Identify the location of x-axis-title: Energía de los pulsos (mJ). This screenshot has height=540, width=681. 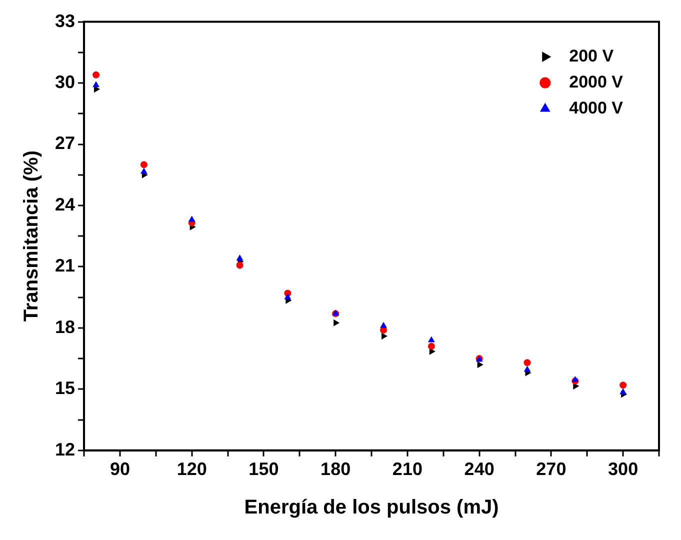
(371, 507).